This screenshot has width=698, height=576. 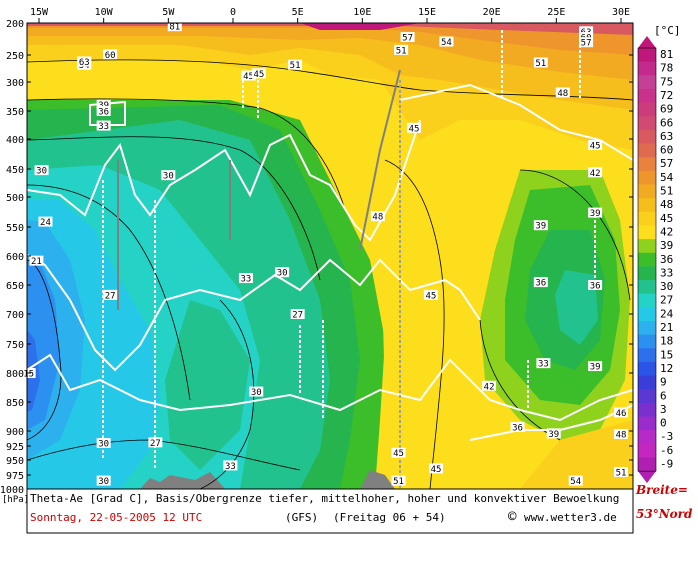 I want to click on contour-label: 54, so click(x=575, y=482).